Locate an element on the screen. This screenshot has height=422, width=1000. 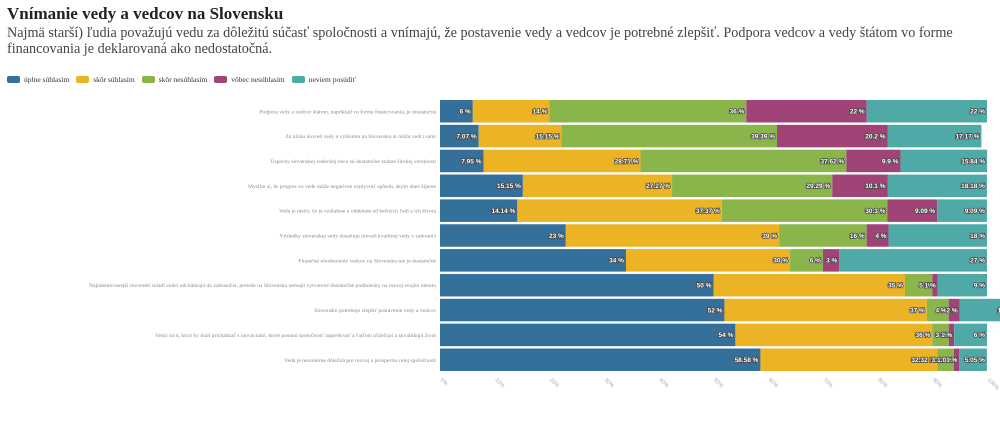
data-label: 39 % is located at coordinates (769, 236).